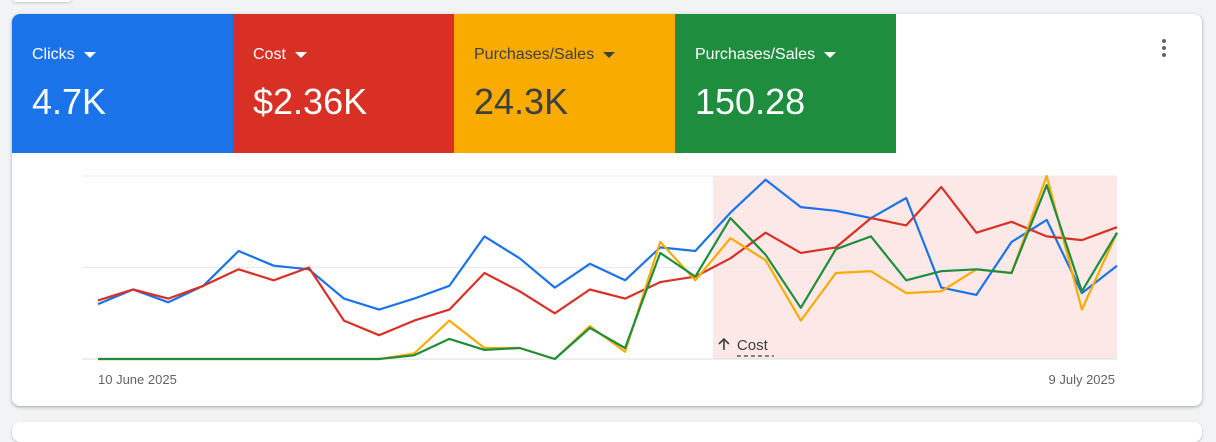 The image size is (1216, 442). I want to click on more-vert-icon, so click(1164, 48).